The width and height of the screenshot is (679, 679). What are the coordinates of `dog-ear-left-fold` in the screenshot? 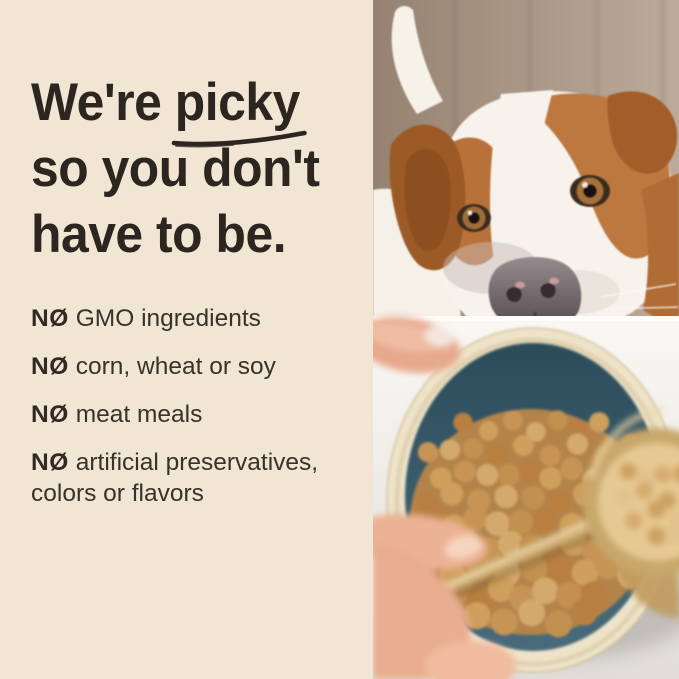 It's located at (427, 199).